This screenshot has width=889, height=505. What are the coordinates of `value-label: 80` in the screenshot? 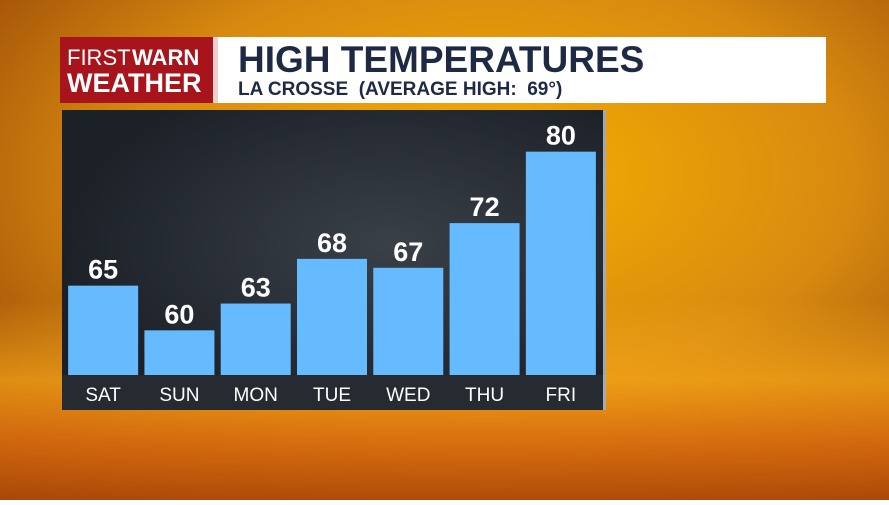 It's located at (561, 136).